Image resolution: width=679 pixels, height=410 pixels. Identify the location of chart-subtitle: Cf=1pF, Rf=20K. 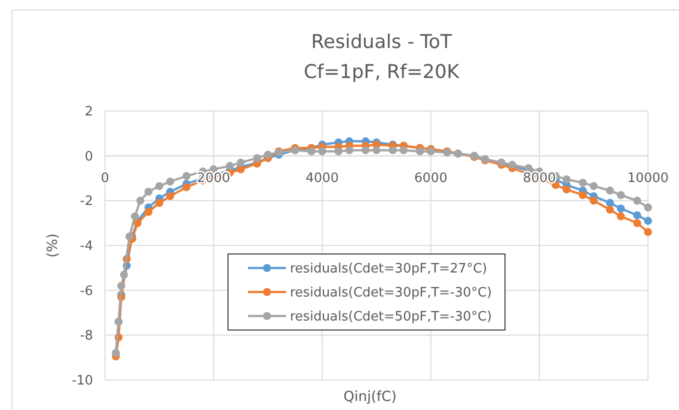
(382, 72).